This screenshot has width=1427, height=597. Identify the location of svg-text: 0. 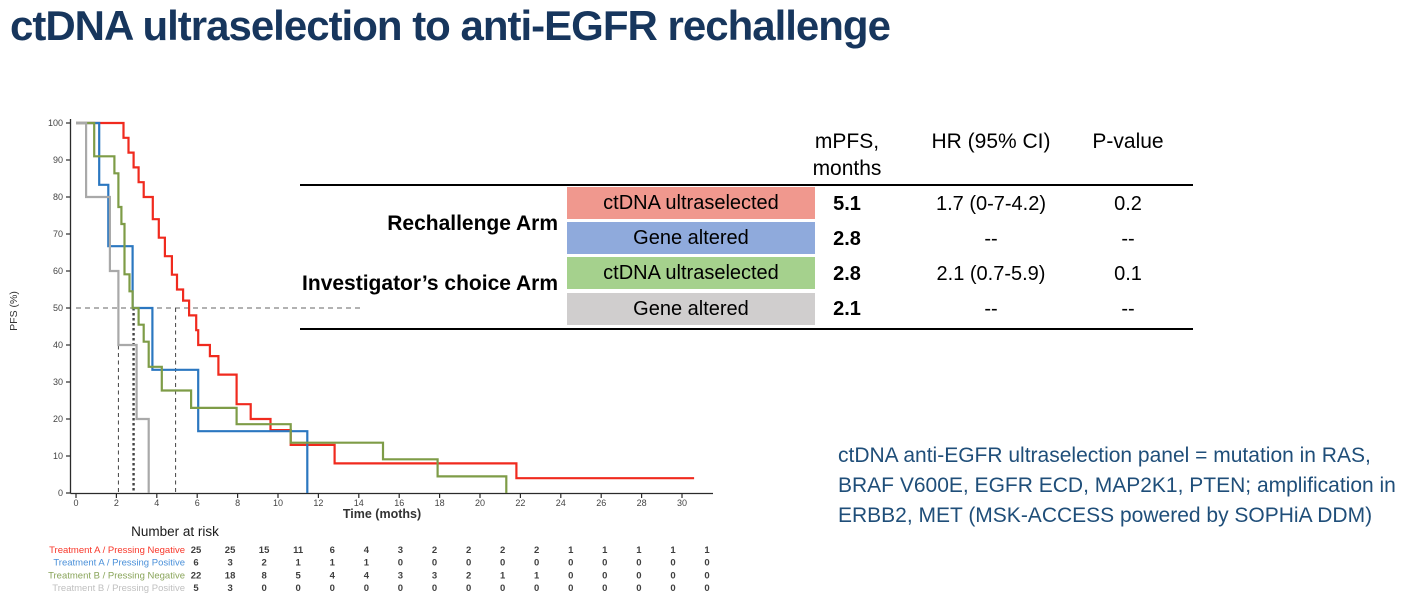
(60, 493).